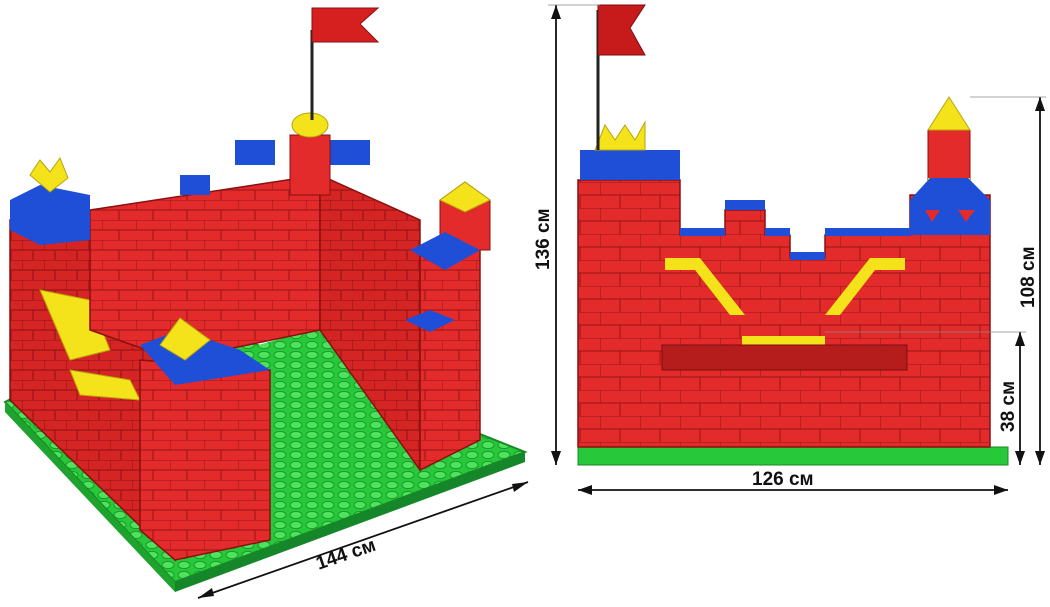 The image size is (1050, 607). I want to click on back-wall, so click(229, 250).